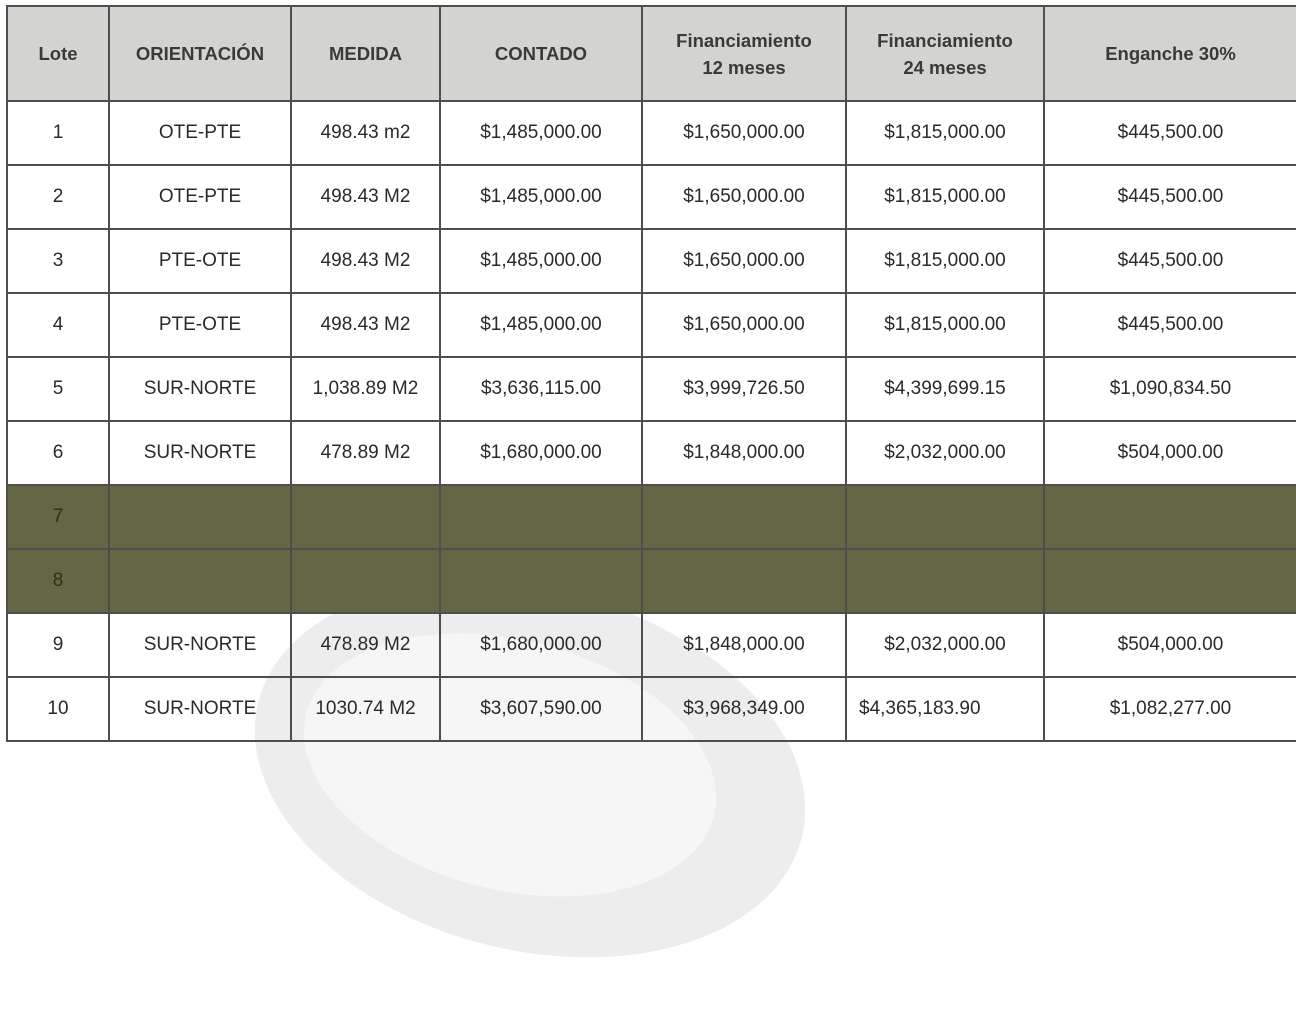  Describe the element at coordinates (945, 709) in the screenshot. I see `cell-fin24: $4,365,183.90` at that location.